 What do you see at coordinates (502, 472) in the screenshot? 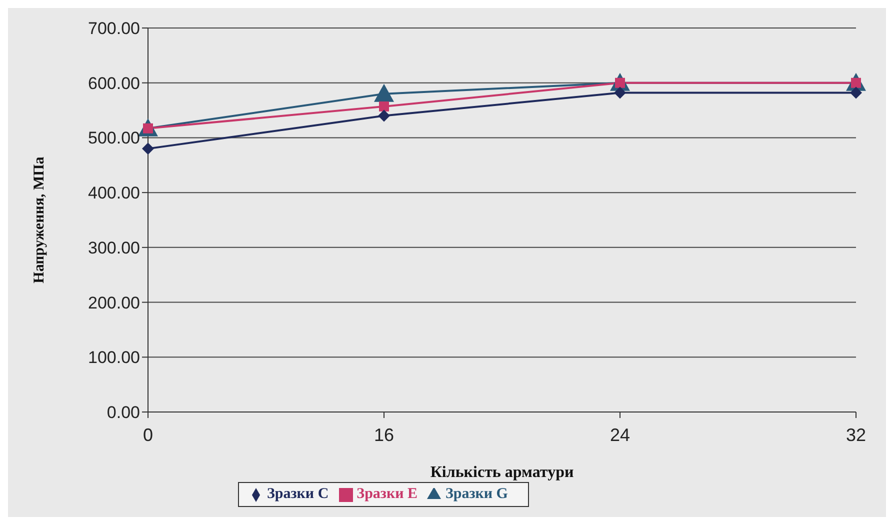
I see `x-axis-title: Кількість арматури` at bounding box center [502, 472].